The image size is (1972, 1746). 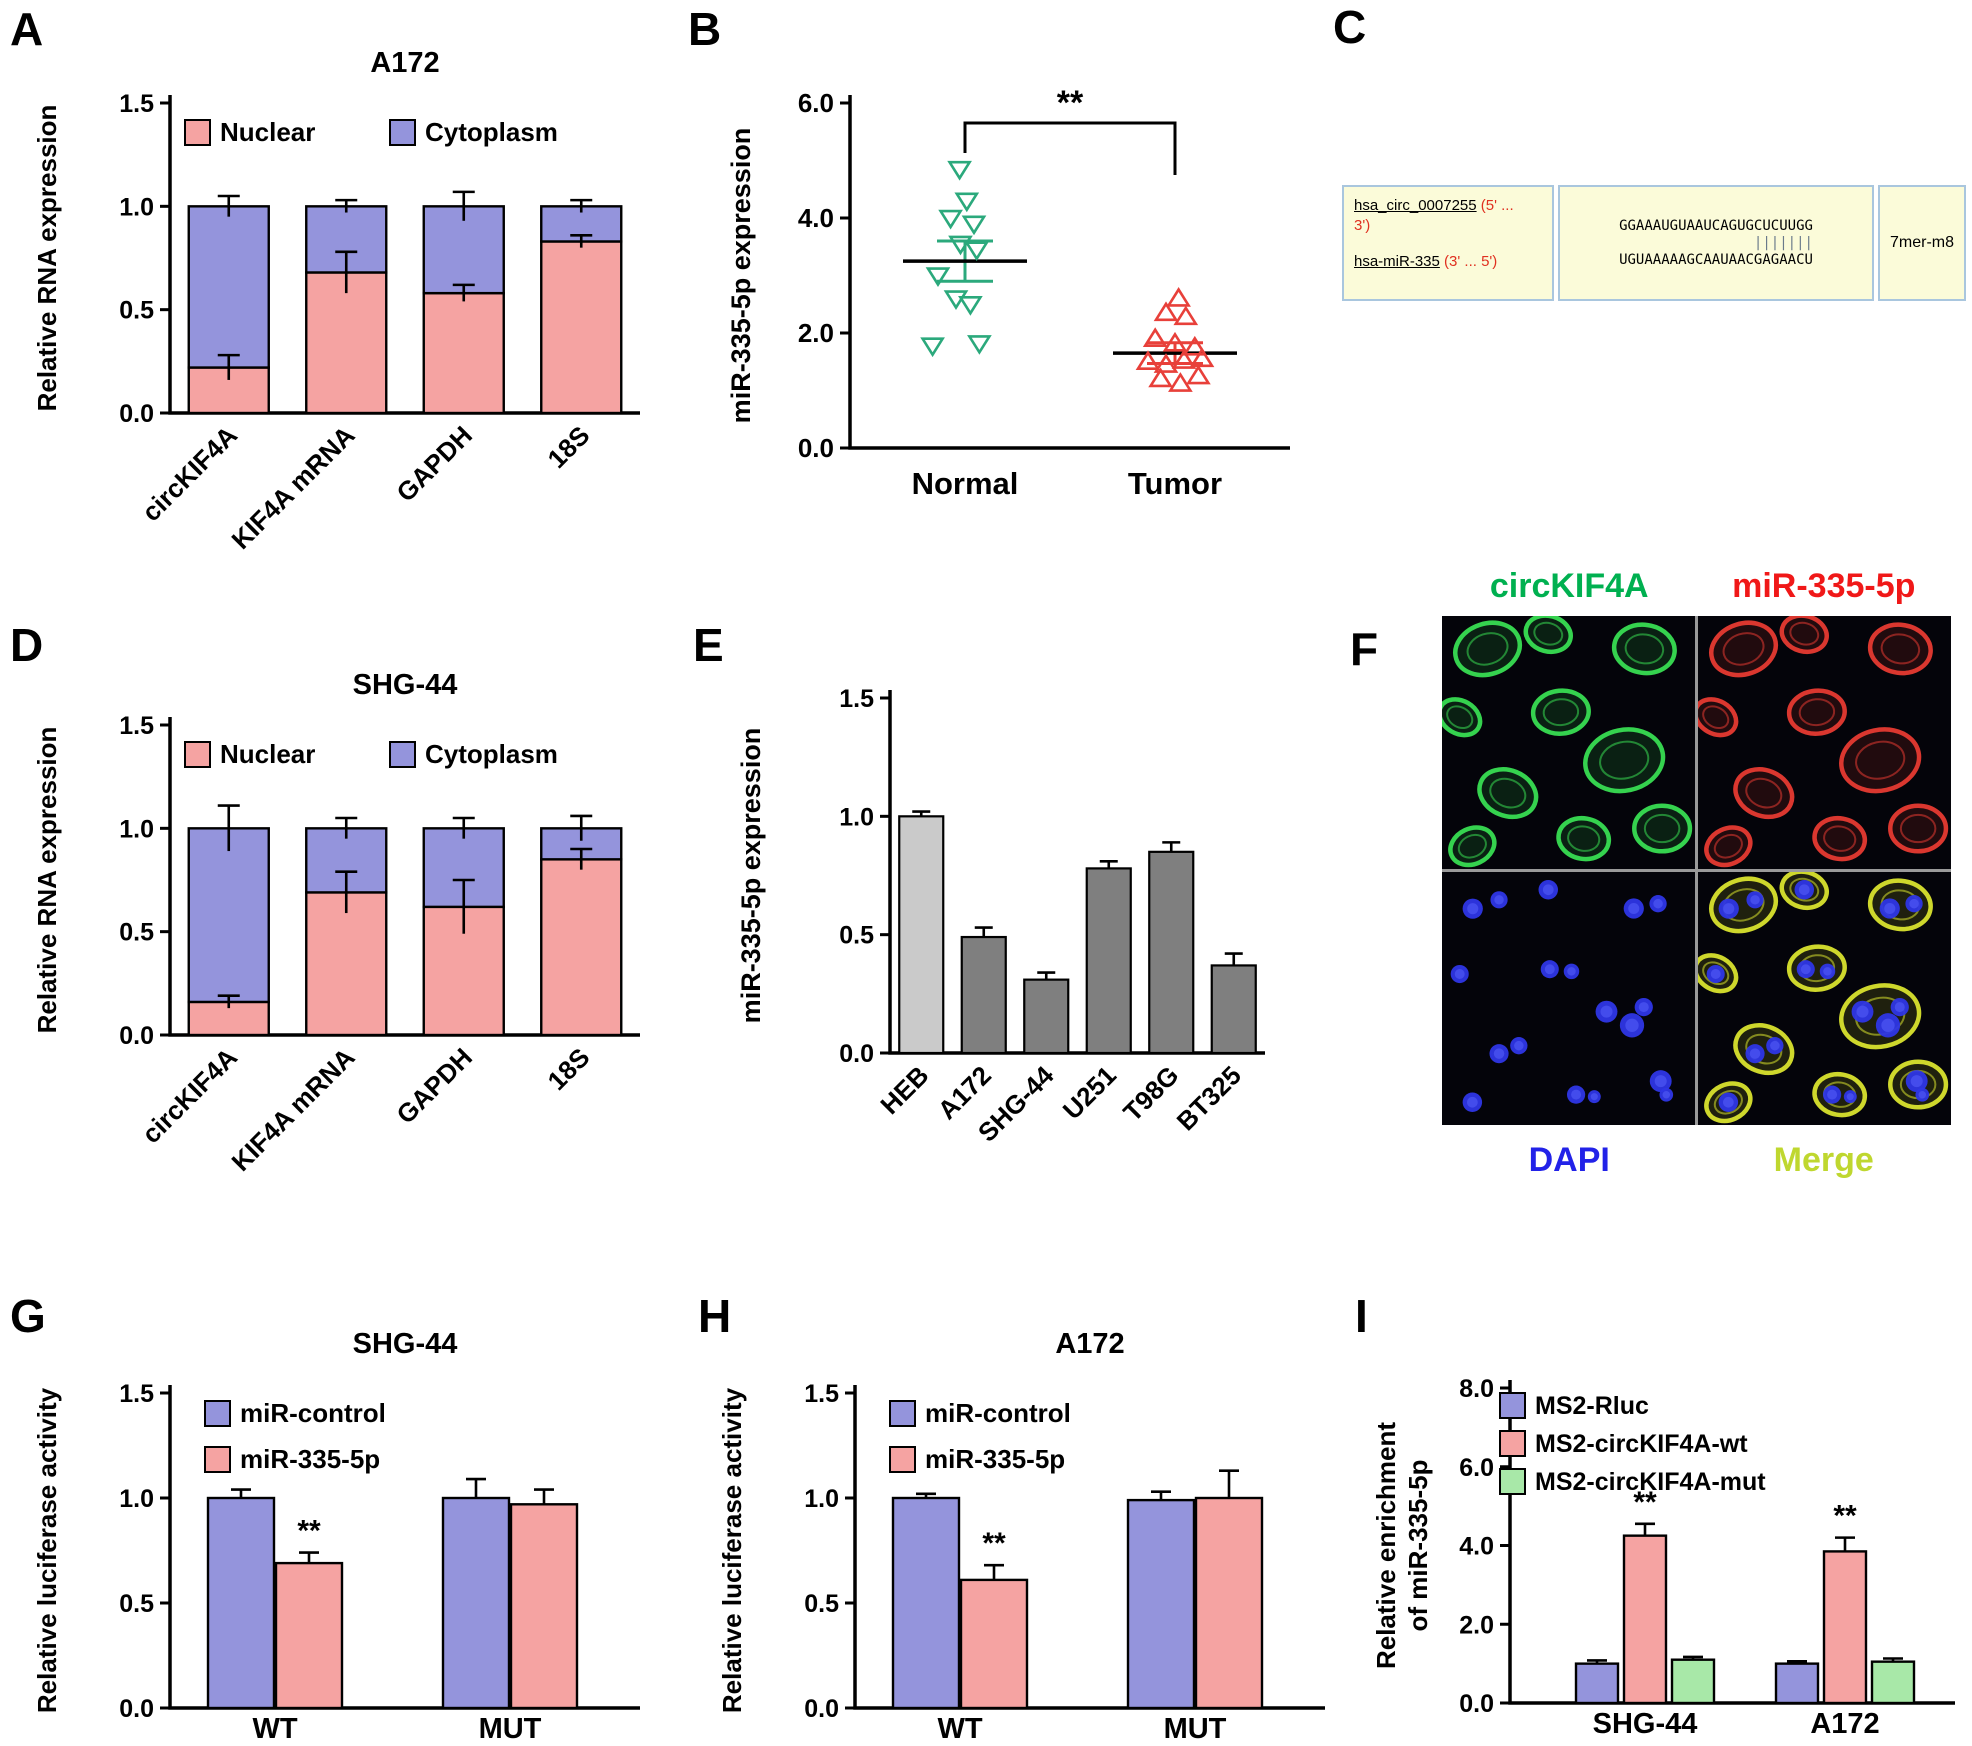 I want to click on panel-f-letter: F, so click(x=1364, y=649).